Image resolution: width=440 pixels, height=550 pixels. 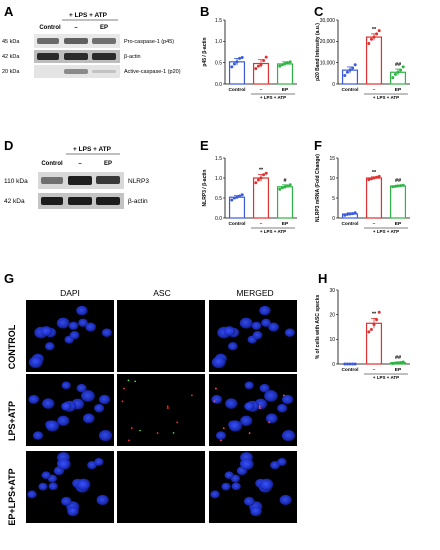 What do you see at coordinates (11, 72) in the screenshot?
I see `blot-a-kda-p20: 20 kDa` at bounding box center [11, 72].